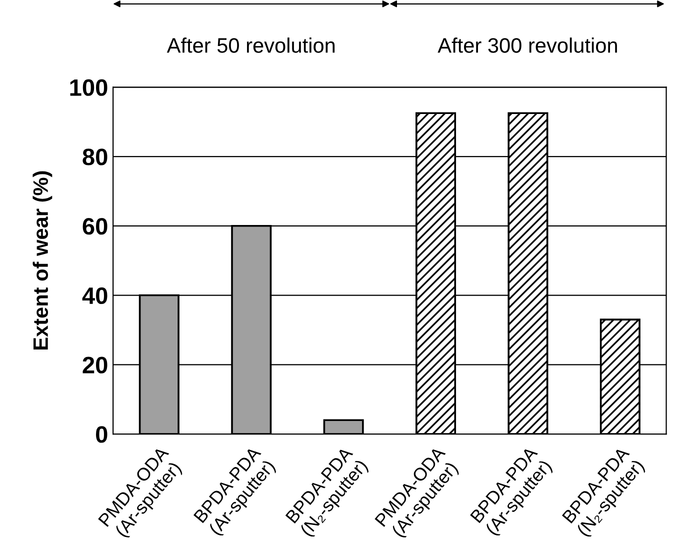 The height and width of the screenshot is (555, 673). What do you see at coordinates (102, 434) in the screenshot?
I see `y-tick-label: 0` at bounding box center [102, 434].